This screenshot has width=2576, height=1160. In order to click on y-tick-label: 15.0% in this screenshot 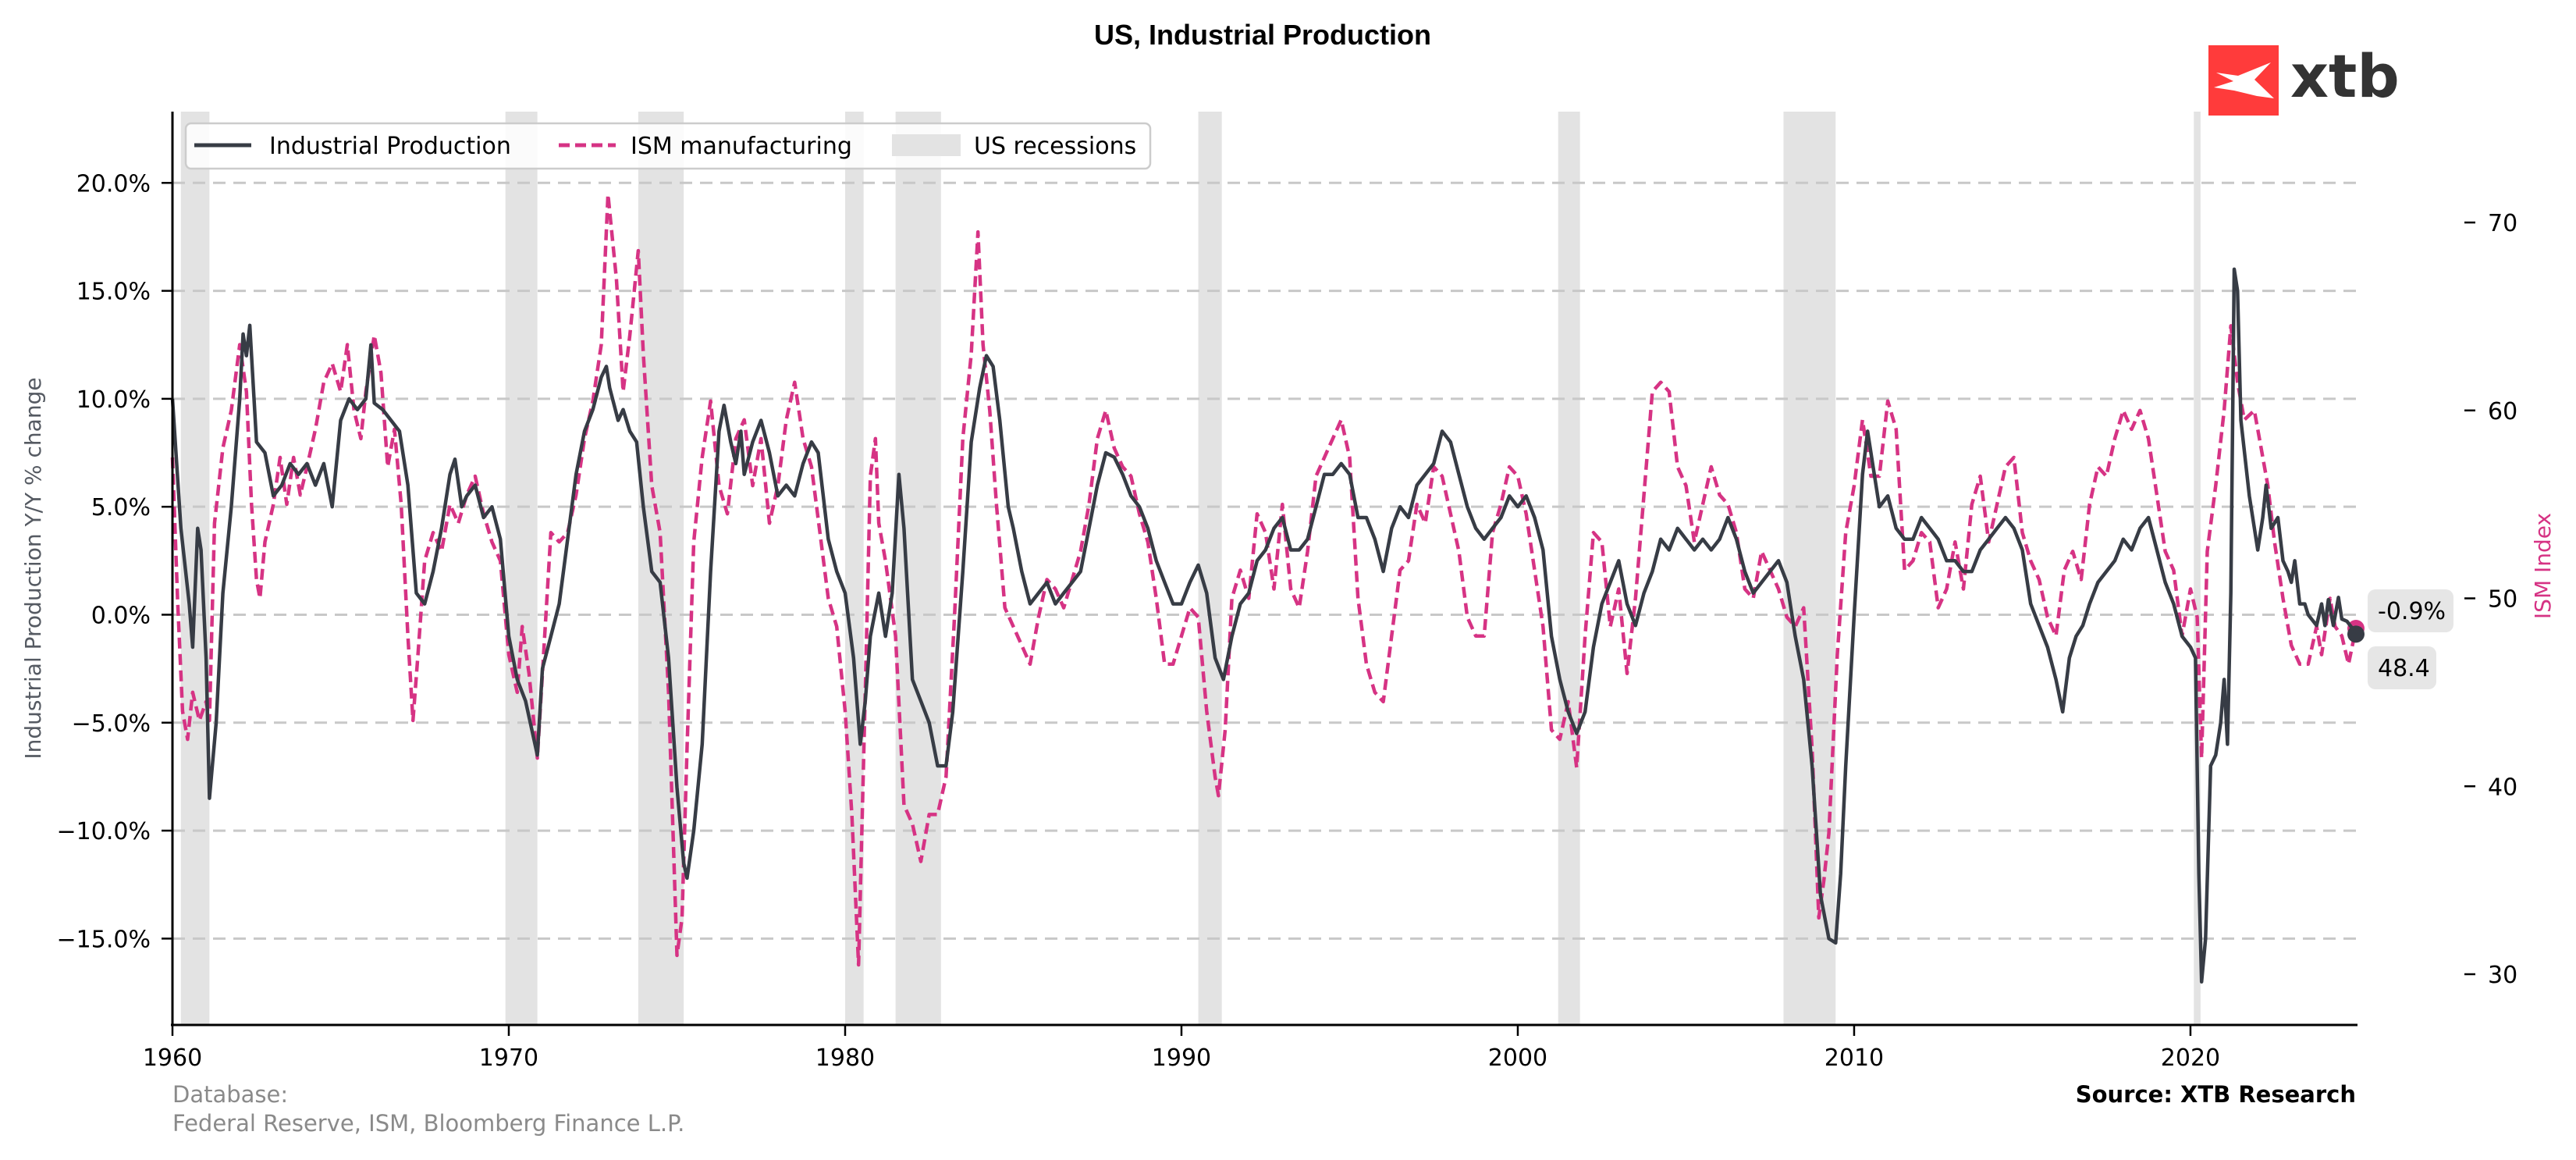, I will do `click(113, 292)`.